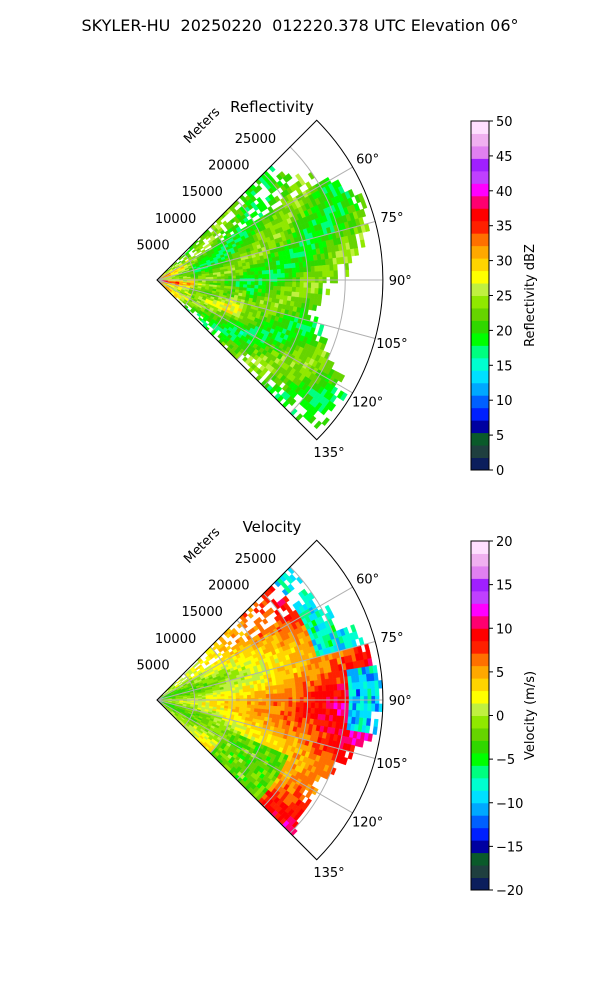 The height and width of the screenshot is (1000, 600). What do you see at coordinates (504, 717) in the screenshot?
I see `velocity-colorbar: −20 −15 −10 −5 0 5 10 15 20 Velocity (m/s)` at bounding box center [504, 717].